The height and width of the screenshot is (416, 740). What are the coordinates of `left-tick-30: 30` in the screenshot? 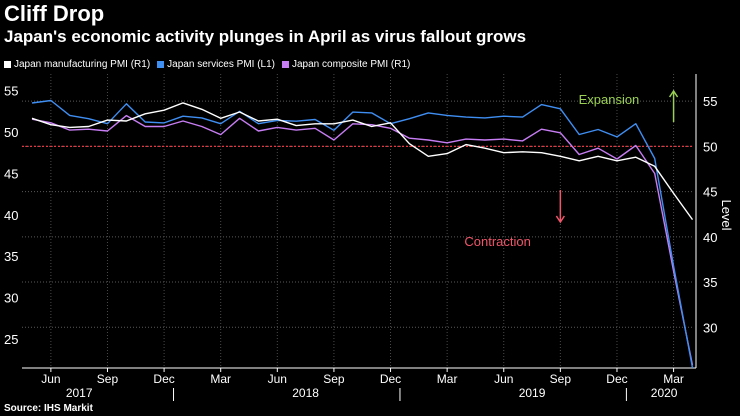 It's located at (11, 298).